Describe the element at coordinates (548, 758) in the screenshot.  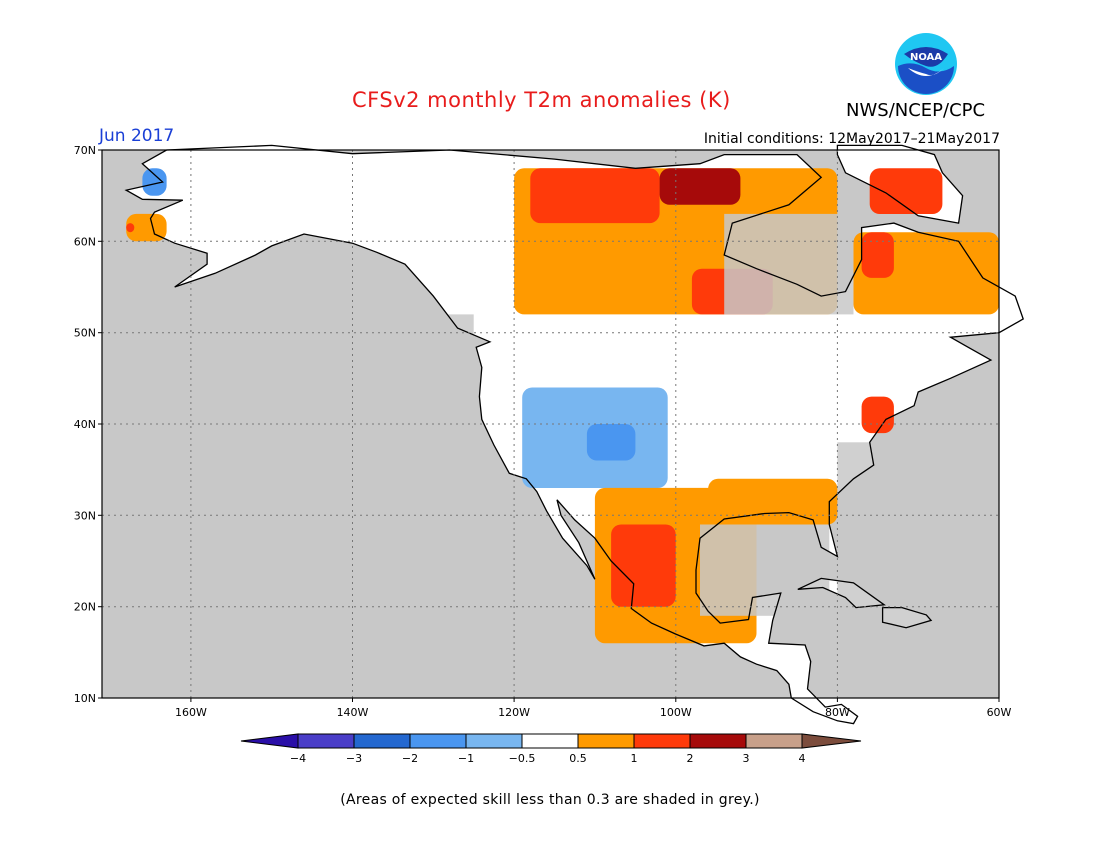
I see `colorbar-labels: −4 −3 −2 −1 −0.5 0.5 1 2 3 4` at that location.